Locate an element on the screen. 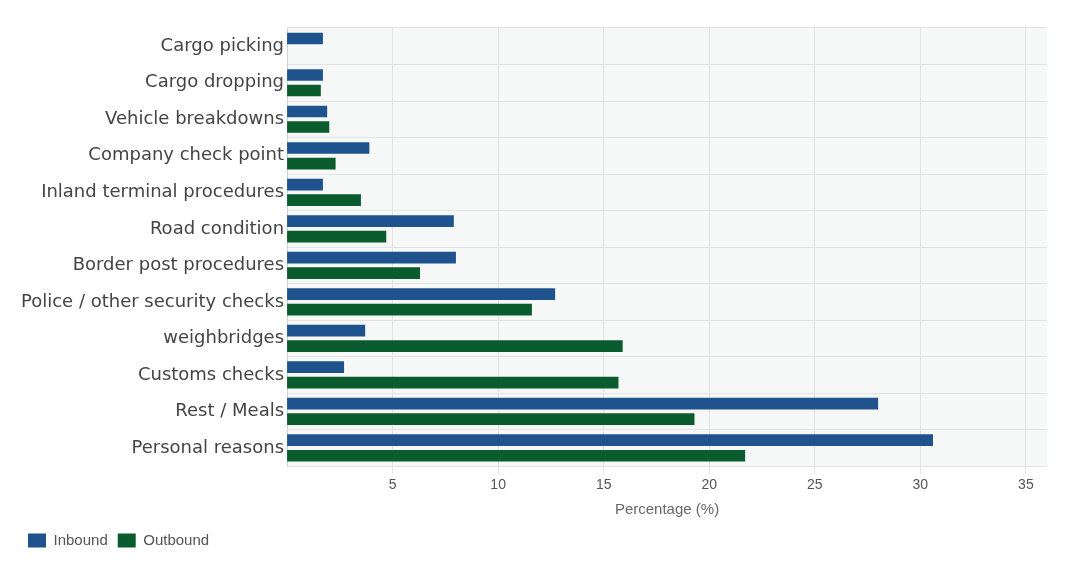  y-tick-label: Cargo dropping is located at coordinates (215, 81).